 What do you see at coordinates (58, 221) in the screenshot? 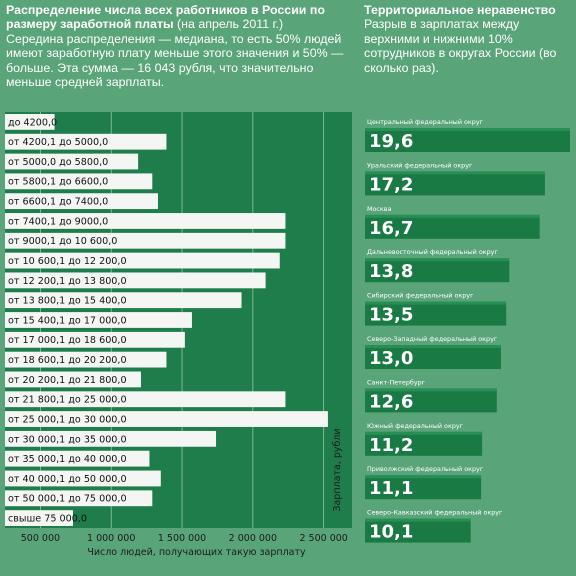
I see `category-label: от 7400,1 до 9000,0` at bounding box center [58, 221].